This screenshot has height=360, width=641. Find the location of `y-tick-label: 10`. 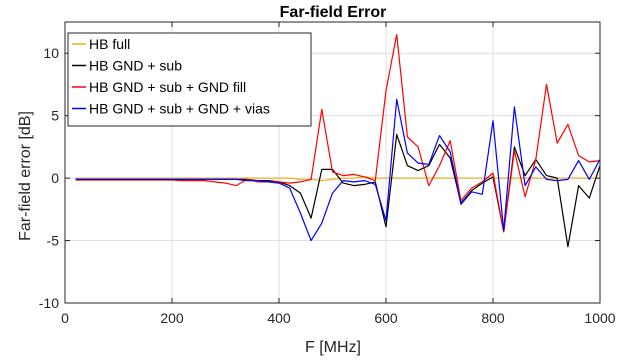

y-tick-label: 10 is located at coordinates (51, 53).